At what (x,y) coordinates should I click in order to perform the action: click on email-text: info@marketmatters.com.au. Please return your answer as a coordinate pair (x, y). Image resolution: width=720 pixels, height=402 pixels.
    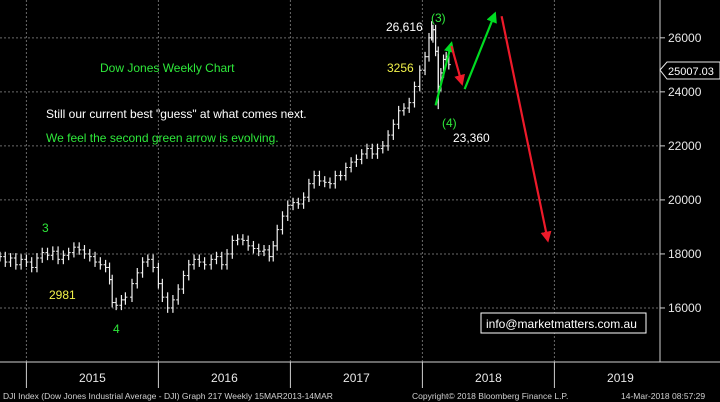
    Looking at the image, I should click on (561, 324).